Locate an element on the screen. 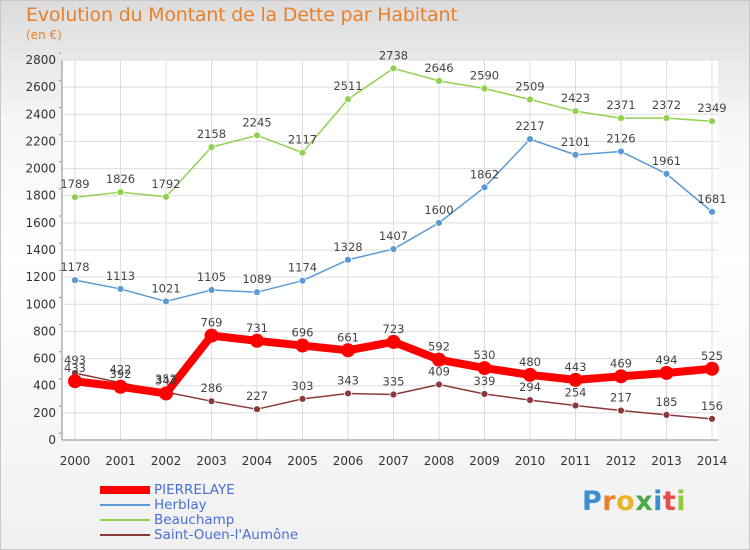  legend-label-herblay: Herblay is located at coordinates (180, 505).